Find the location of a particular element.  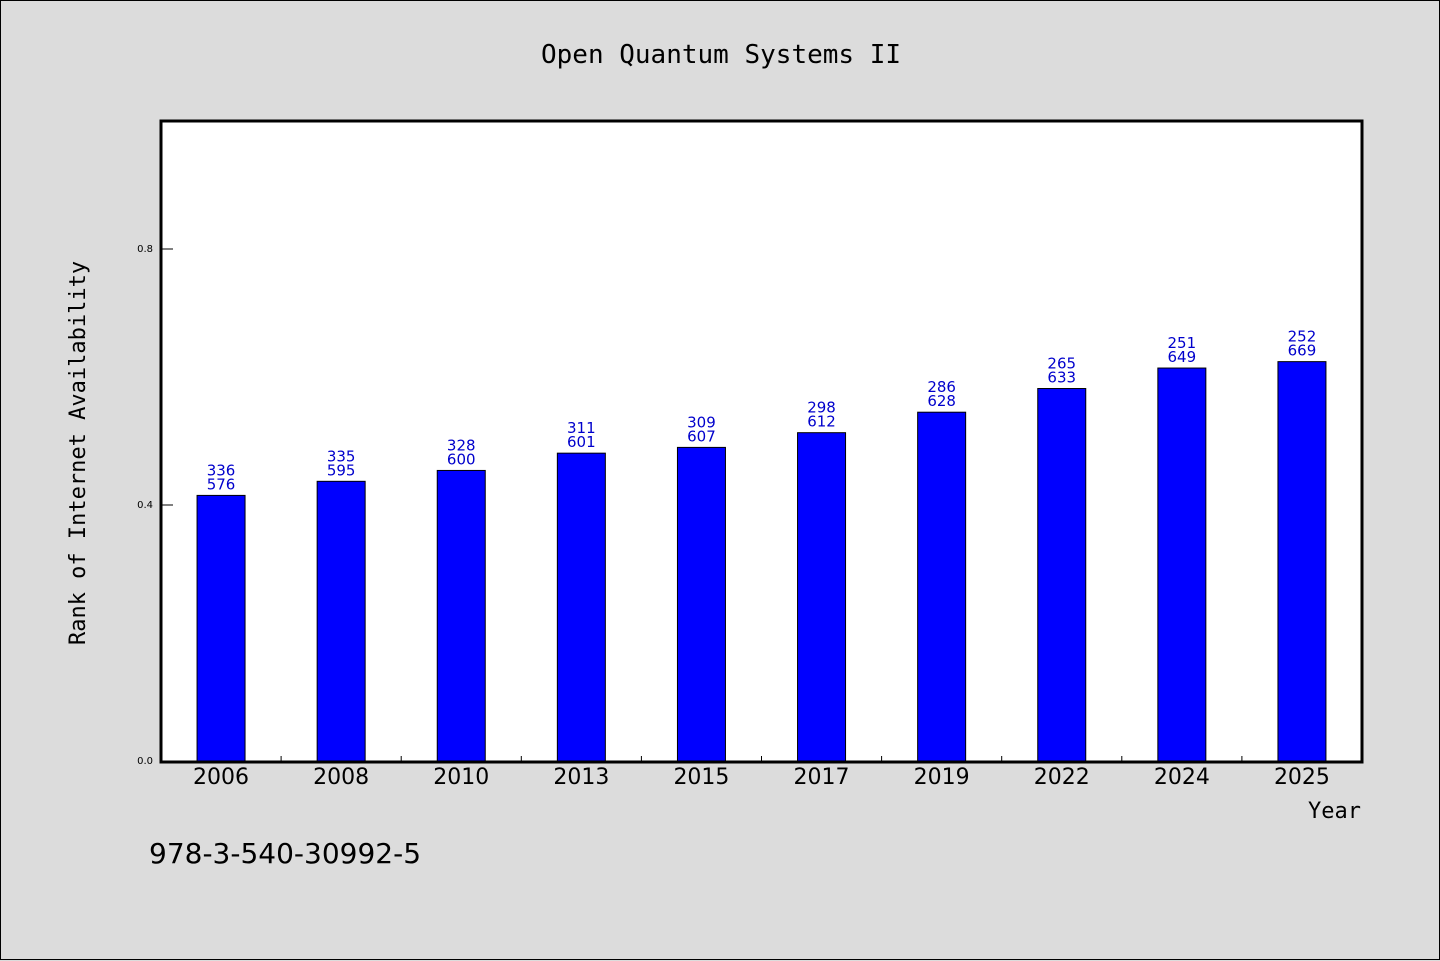

x-category-label: 2013 is located at coordinates (581, 777).